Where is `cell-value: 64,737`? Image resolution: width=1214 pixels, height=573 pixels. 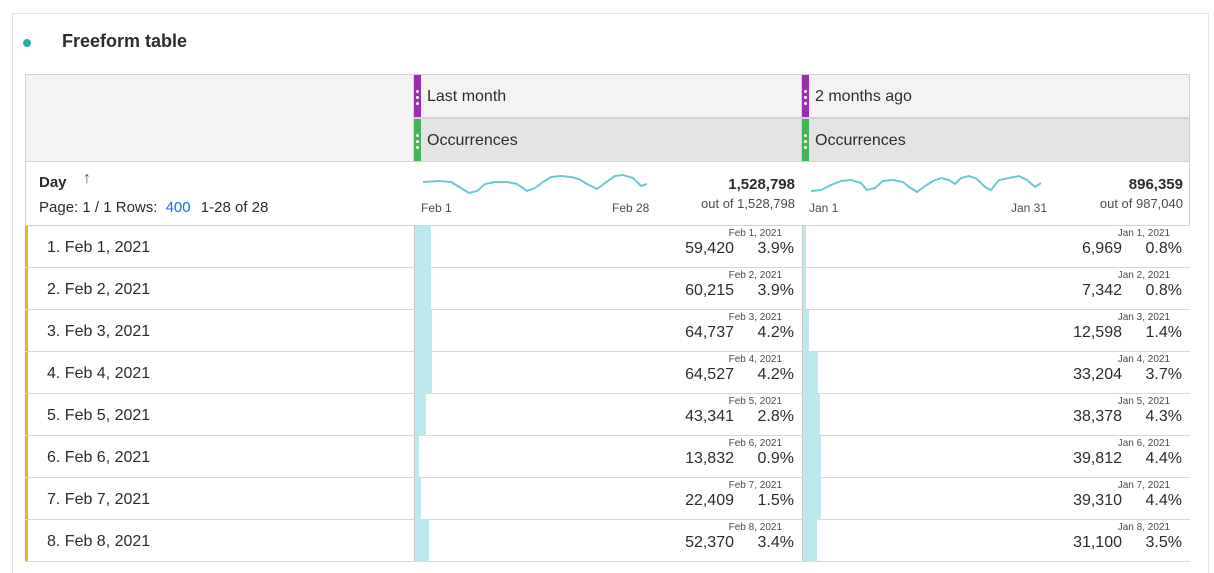 cell-value: 64,737 is located at coordinates (709, 332).